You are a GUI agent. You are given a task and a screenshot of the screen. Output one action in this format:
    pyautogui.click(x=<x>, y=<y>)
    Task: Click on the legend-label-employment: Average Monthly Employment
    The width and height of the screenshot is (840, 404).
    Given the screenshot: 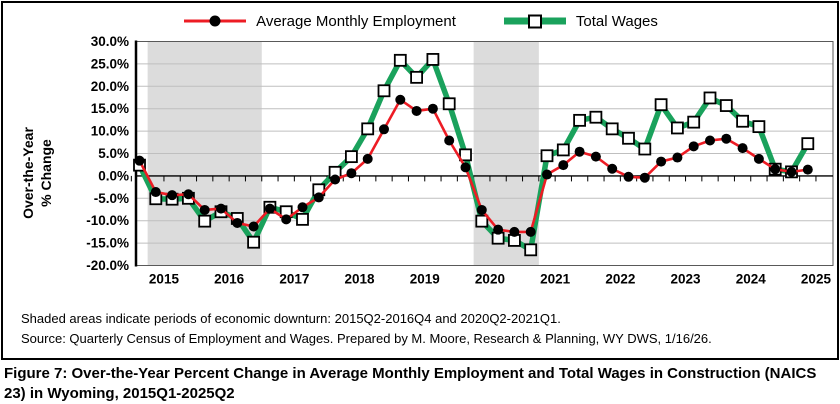 What is the action you would take?
    pyautogui.click(x=356, y=21)
    